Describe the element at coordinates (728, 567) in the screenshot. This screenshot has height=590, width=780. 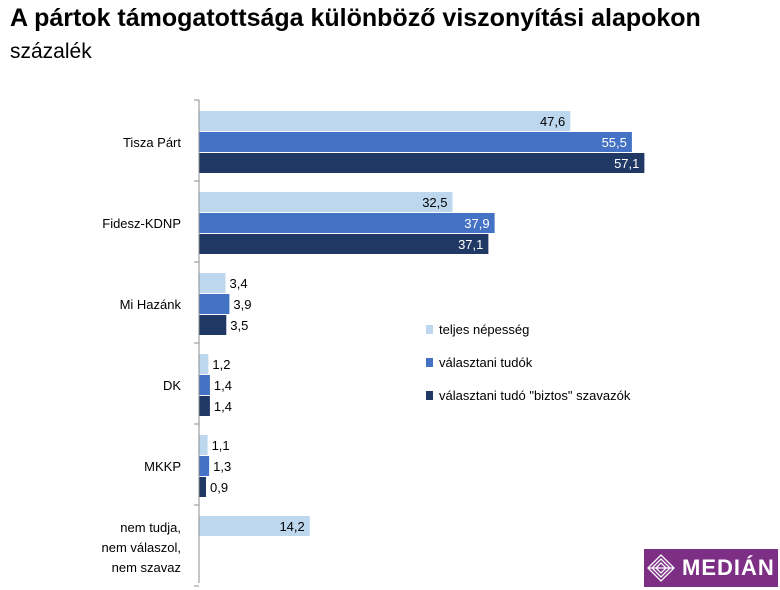
I see `median-logo-text: MEDIÁN` at that location.